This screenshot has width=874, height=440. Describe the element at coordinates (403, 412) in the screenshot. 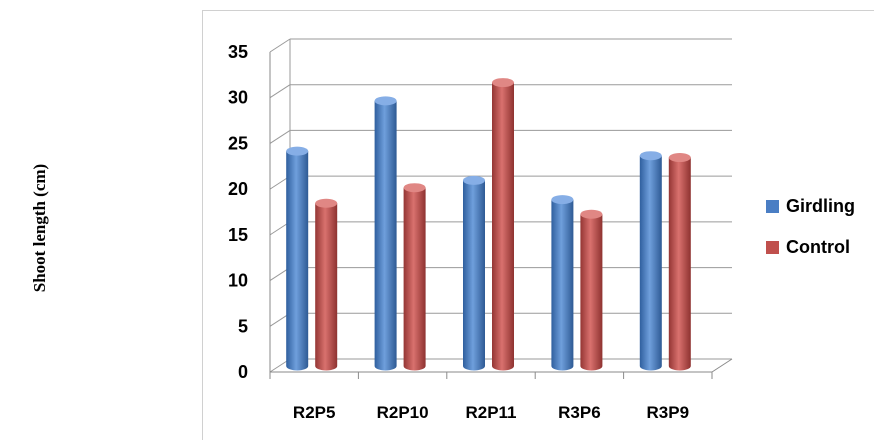

I see `x-tick-label: R2P10` at that location.